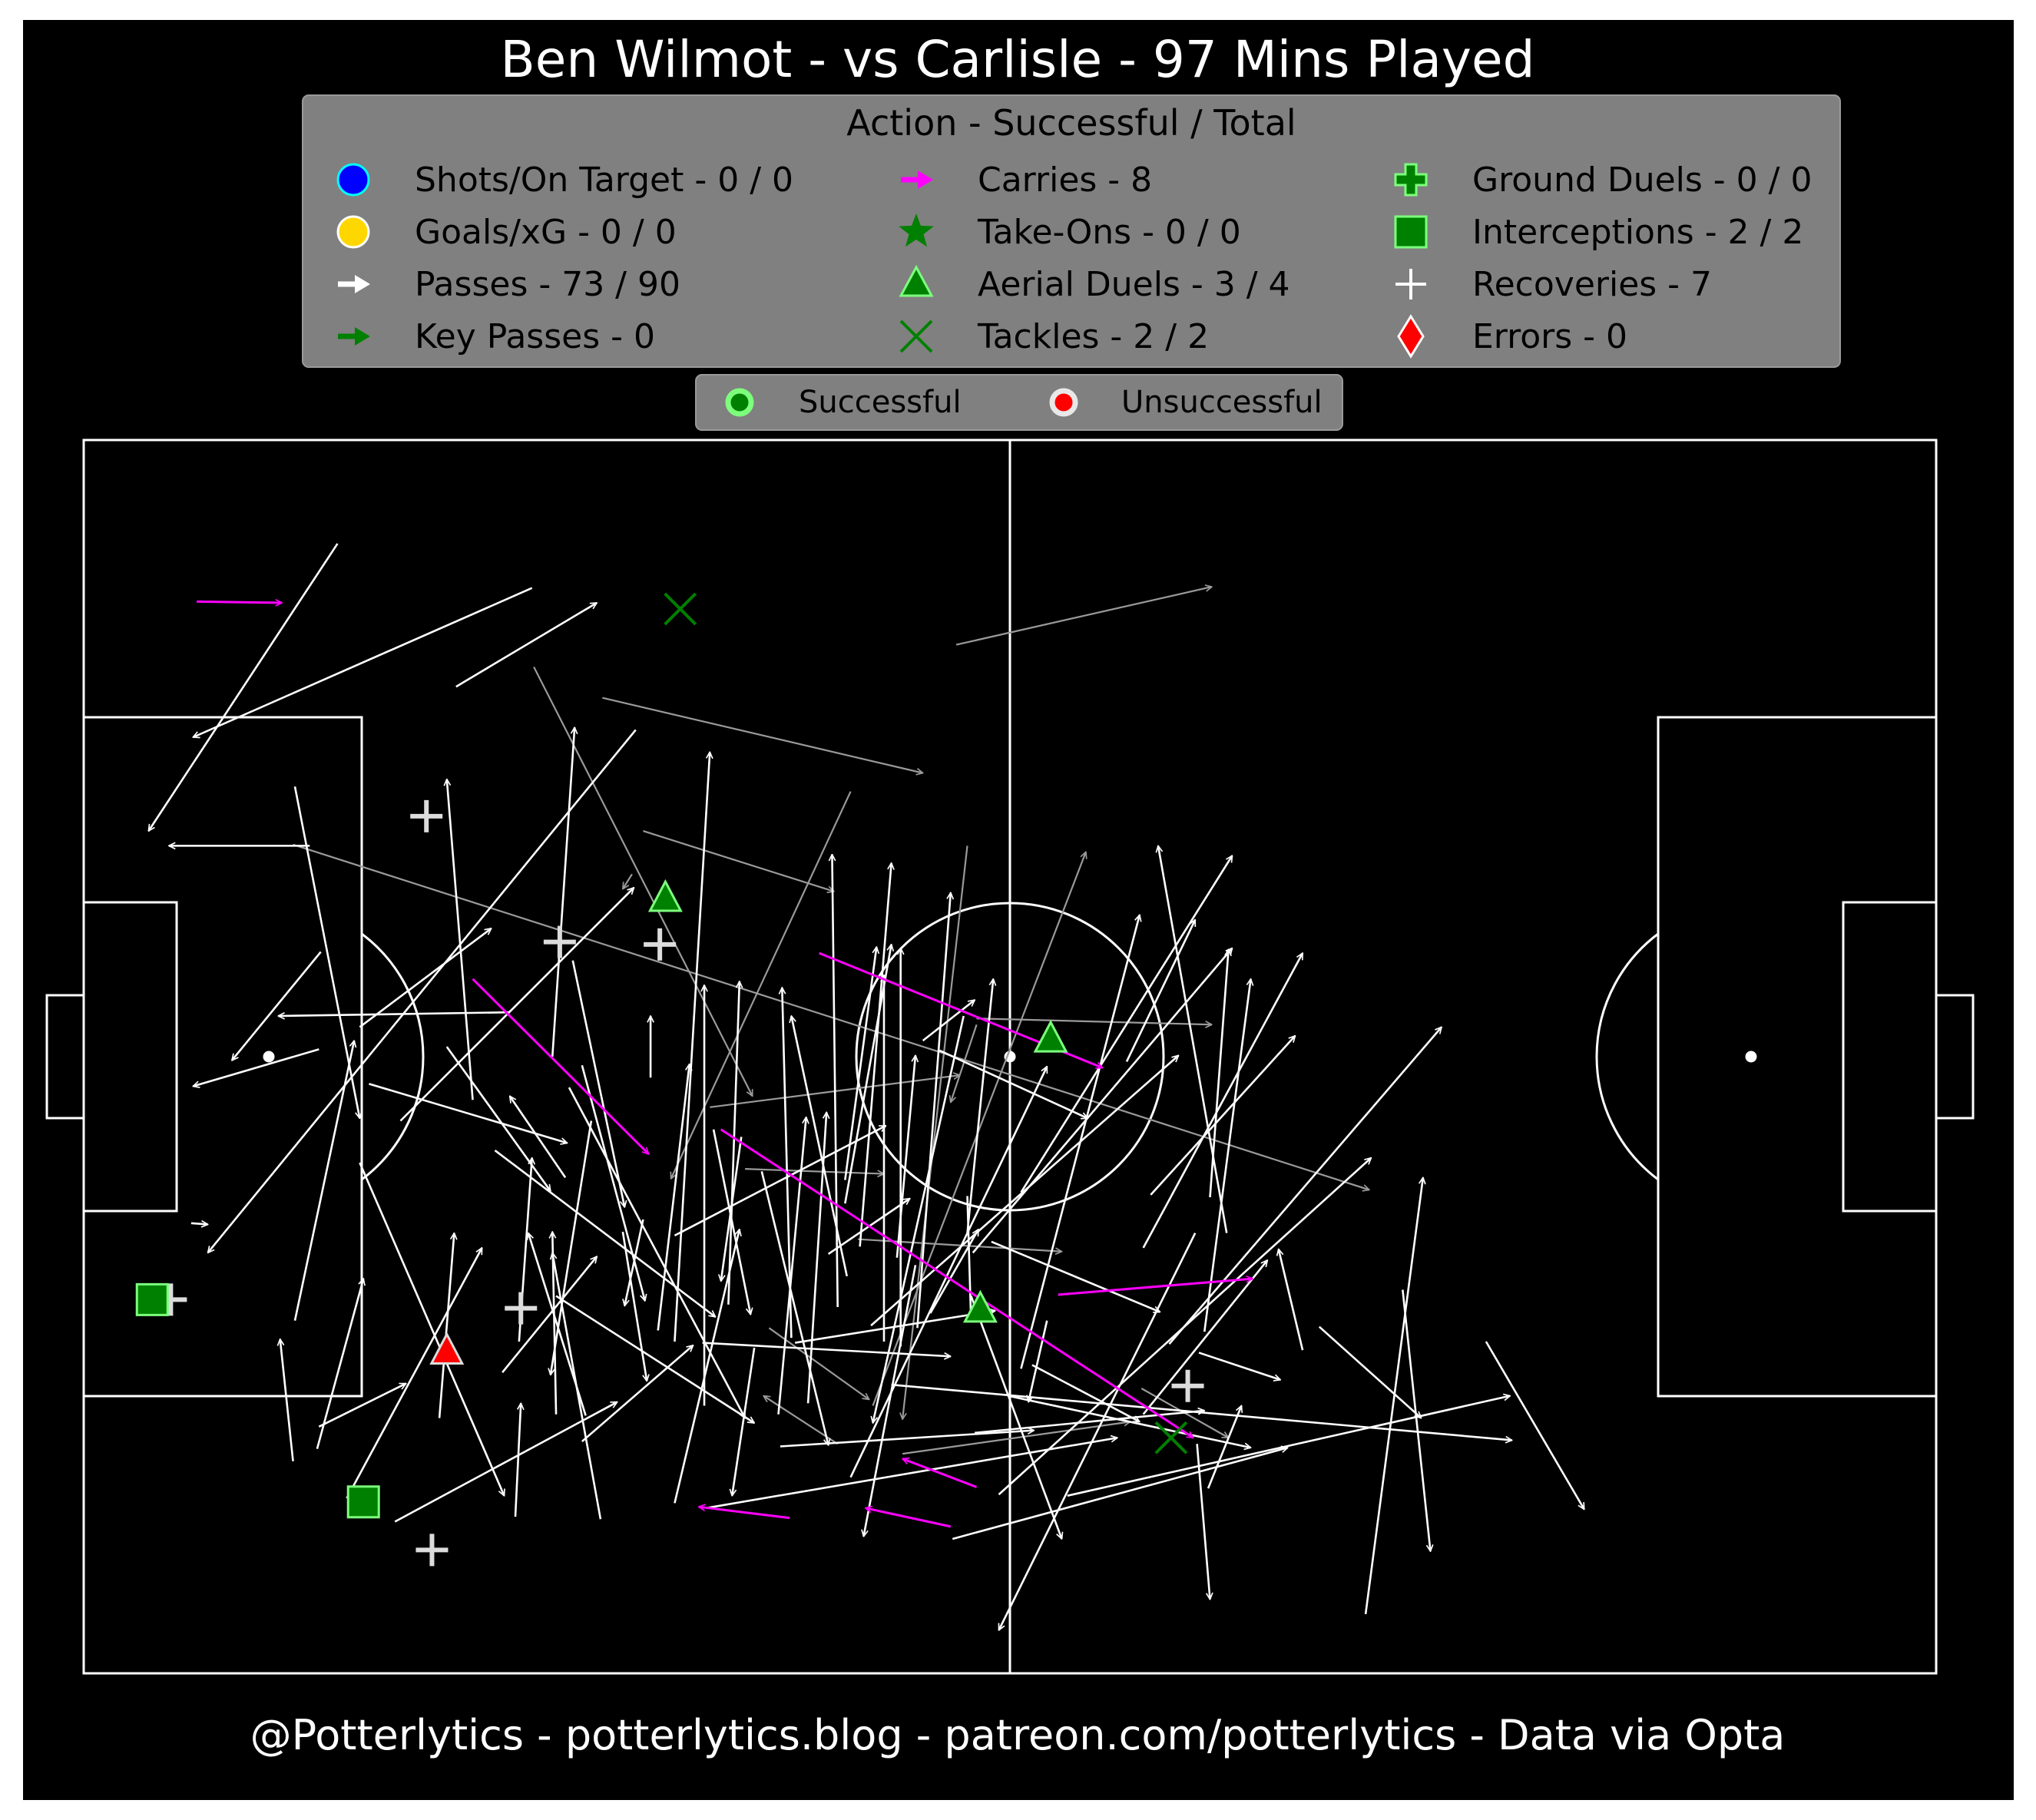  Describe the element at coordinates (1019, 402) in the screenshot. I see `outcome-legend: Successful Unsuccessful` at that location.